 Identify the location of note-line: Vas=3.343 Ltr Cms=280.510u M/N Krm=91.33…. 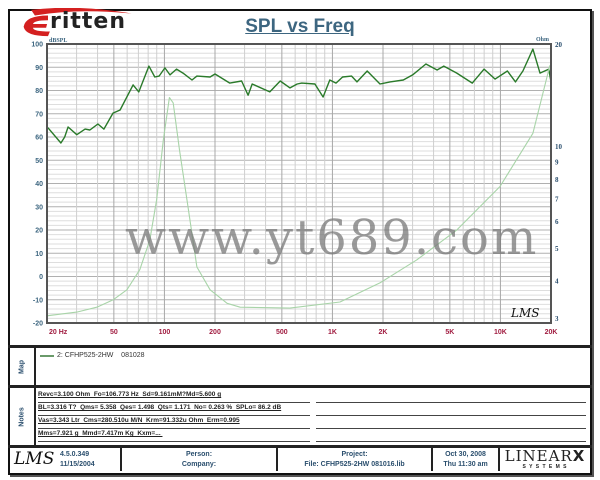
(312, 423).